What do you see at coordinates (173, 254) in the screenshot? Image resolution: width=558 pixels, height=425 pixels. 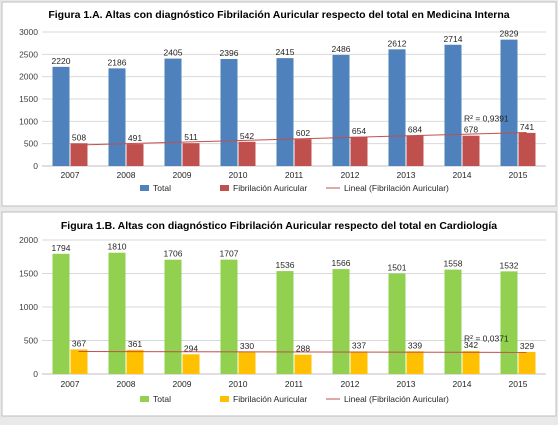 I see `data-label-total: 1706` at bounding box center [173, 254].